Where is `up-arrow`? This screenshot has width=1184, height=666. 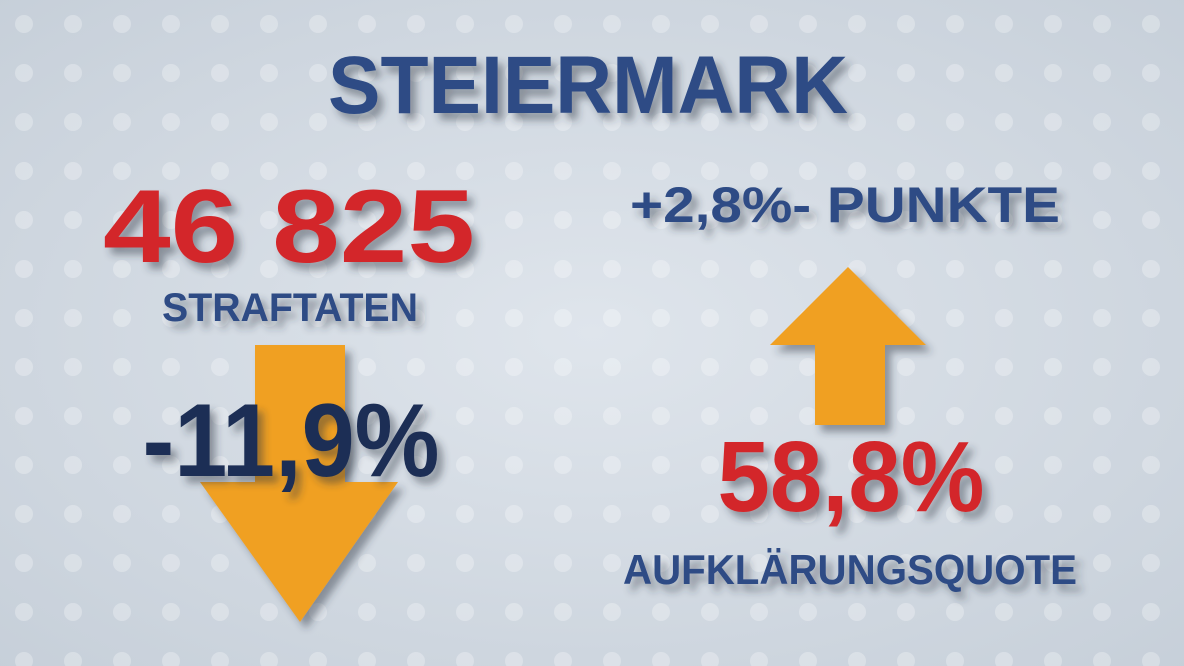 up-arrow is located at coordinates (848, 346).